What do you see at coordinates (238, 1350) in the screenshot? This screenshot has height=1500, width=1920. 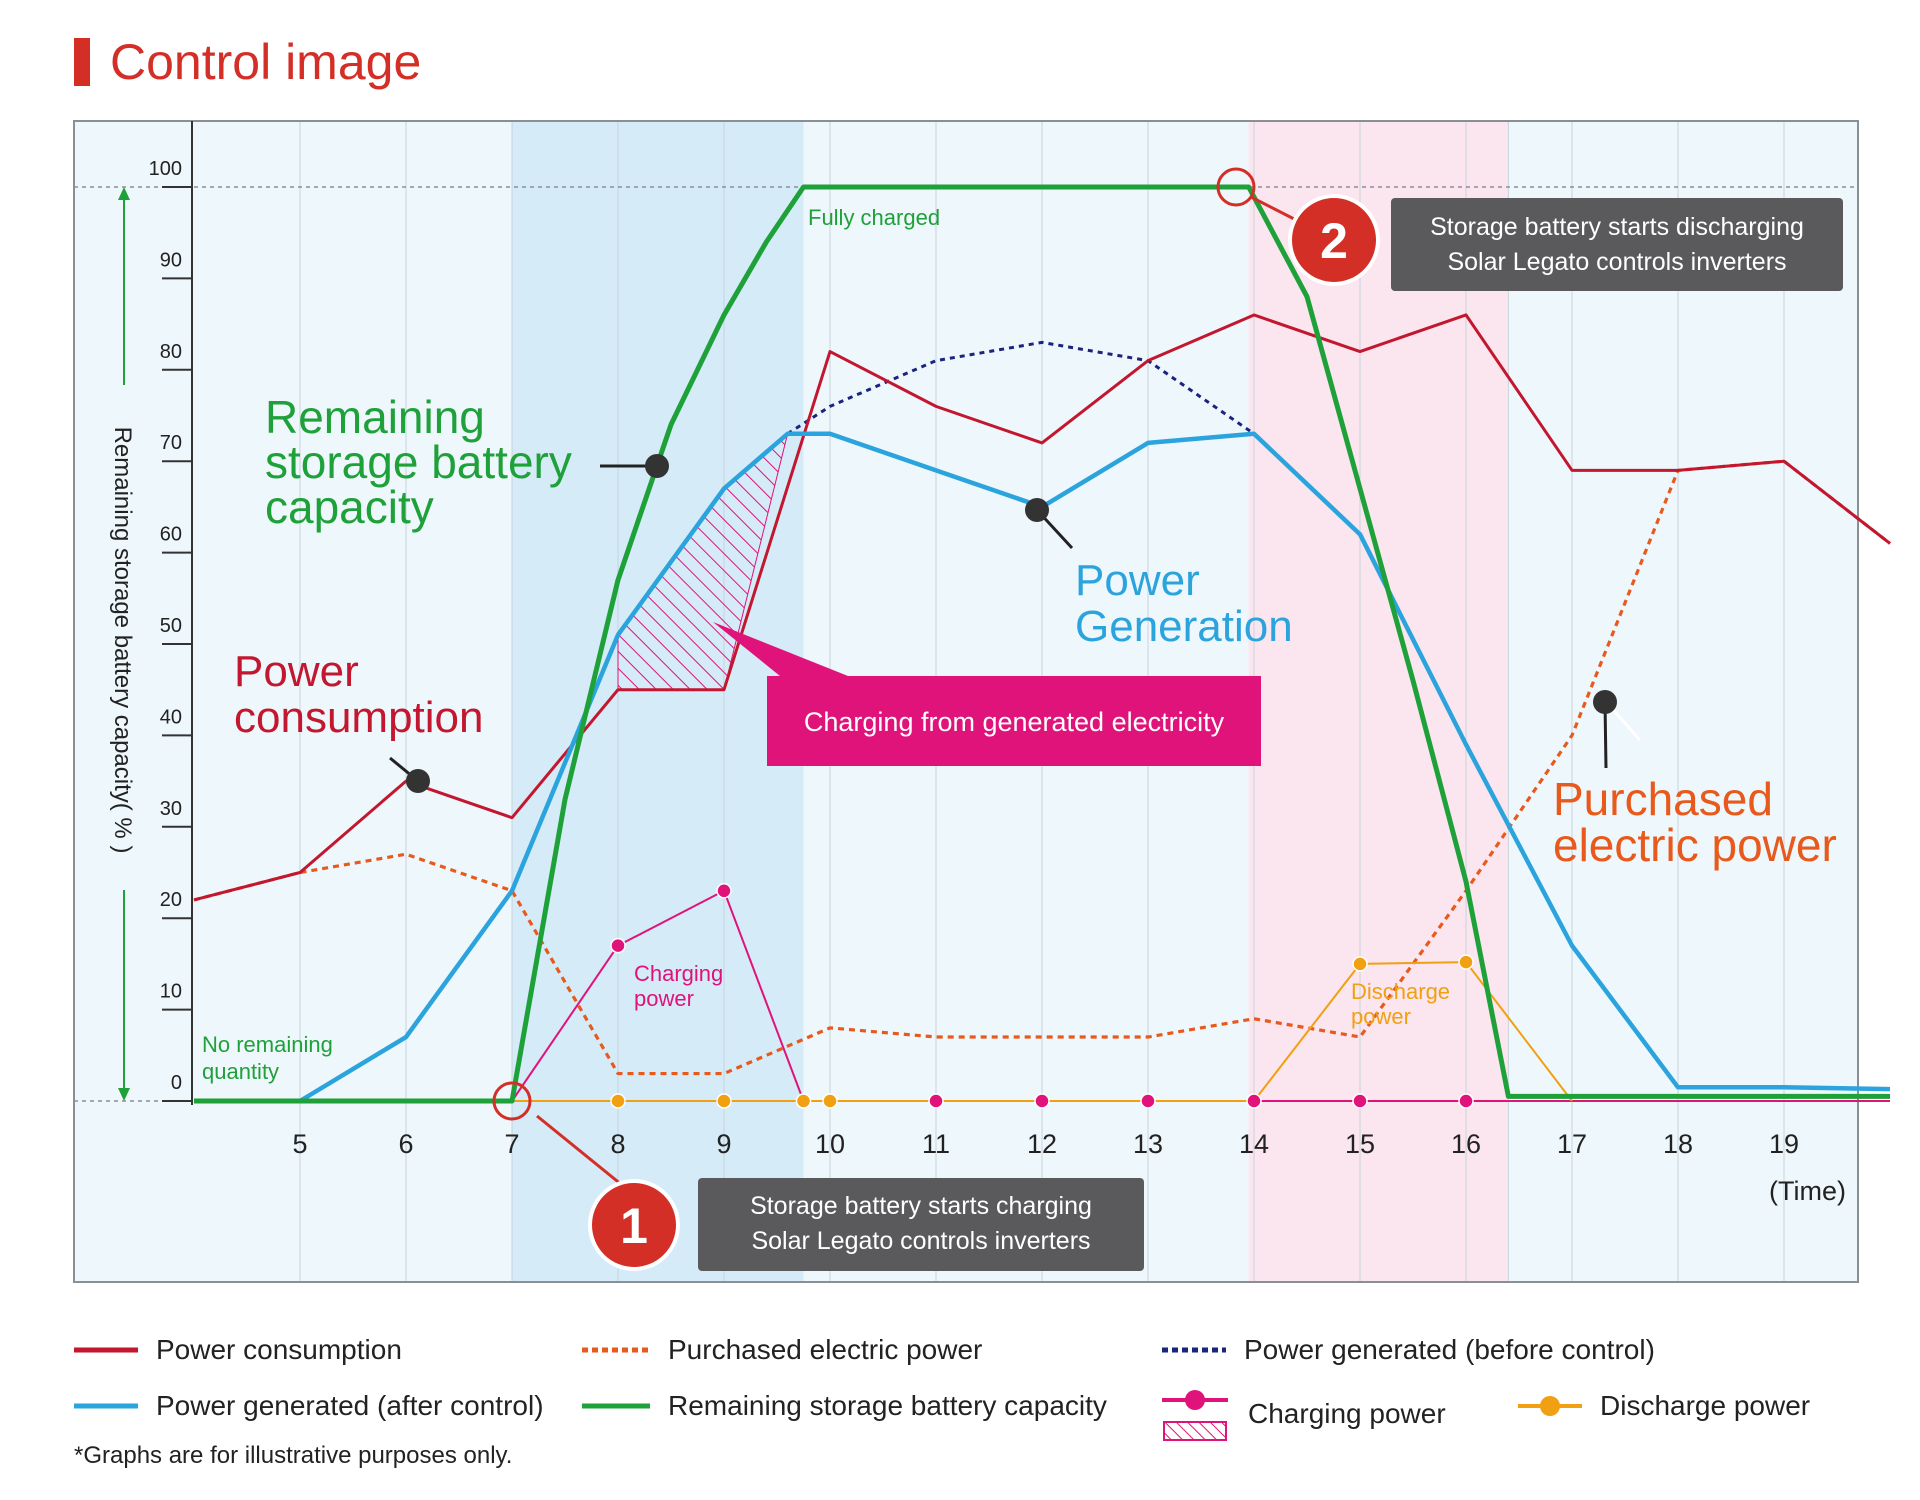 I see `legend-item-consumption: Power consumption` at bounding box center [238, 1350].